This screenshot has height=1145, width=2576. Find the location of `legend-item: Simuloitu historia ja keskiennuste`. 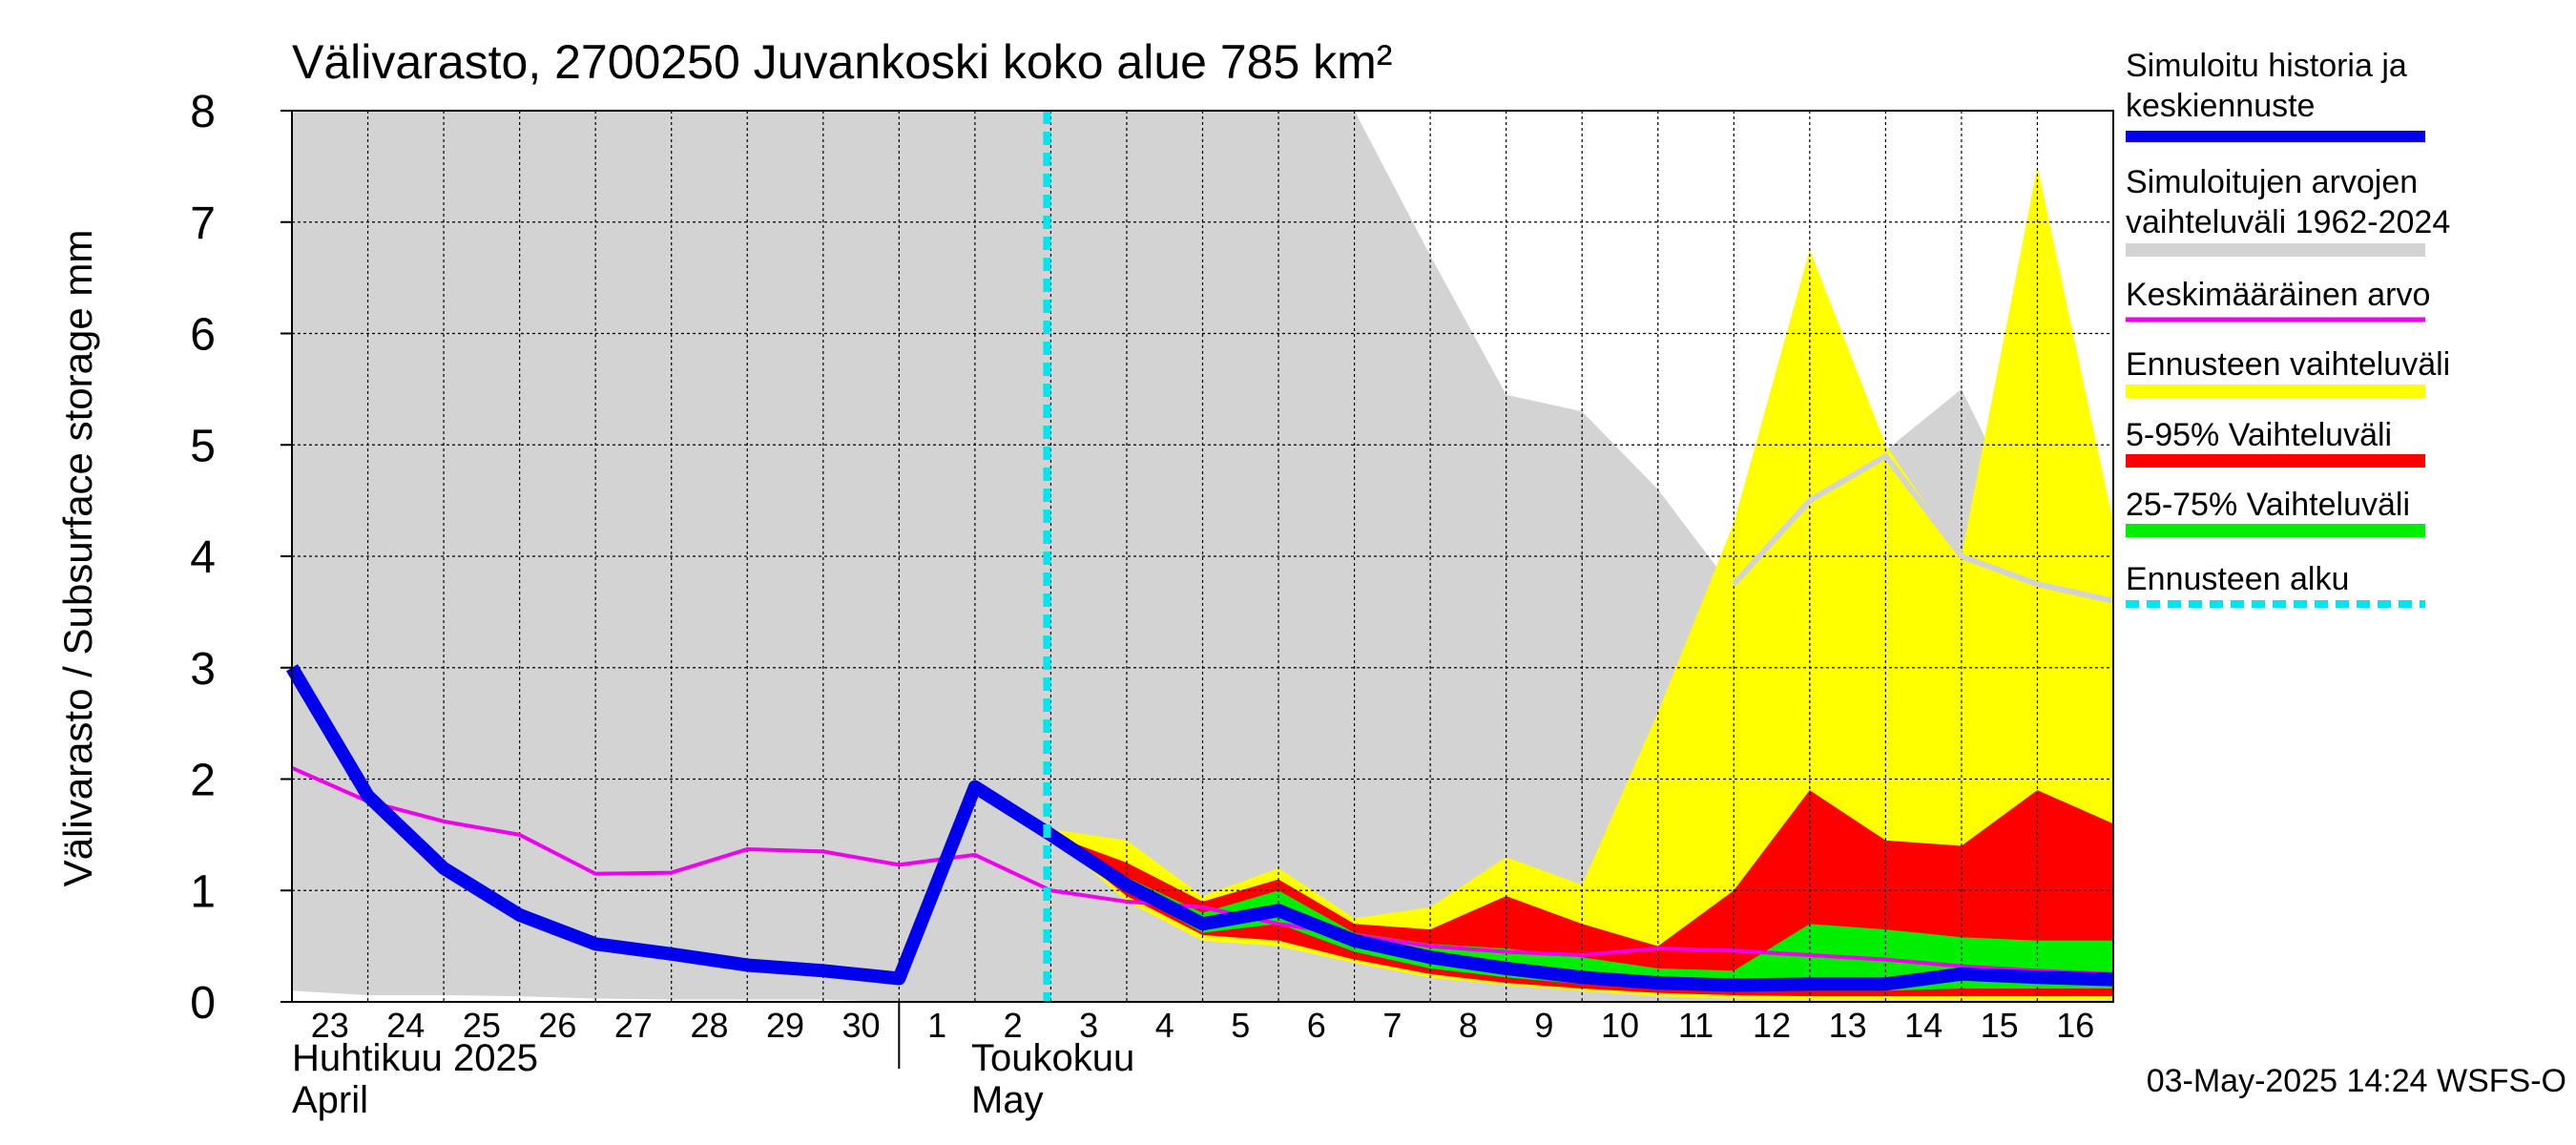

legend-item: Simuloitu historia ja keskiennuste is located at coordinates (2275, 95).